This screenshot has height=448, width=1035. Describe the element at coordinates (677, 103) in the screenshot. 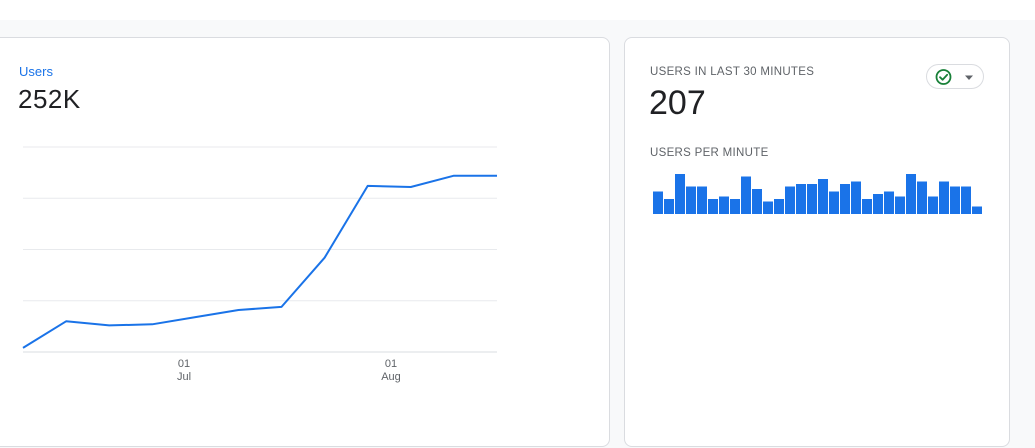

I see `realtime-value: 207` at that location.